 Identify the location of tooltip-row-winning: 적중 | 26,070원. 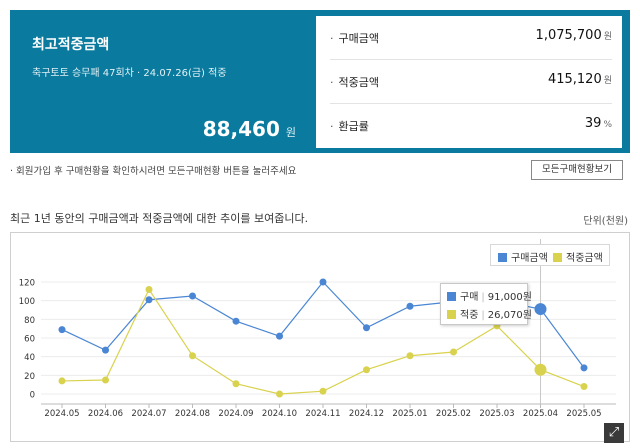
(489, 313).